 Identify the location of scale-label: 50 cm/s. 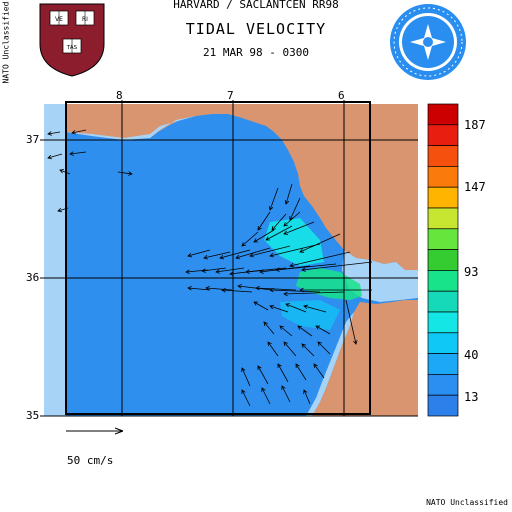
(90, 460).